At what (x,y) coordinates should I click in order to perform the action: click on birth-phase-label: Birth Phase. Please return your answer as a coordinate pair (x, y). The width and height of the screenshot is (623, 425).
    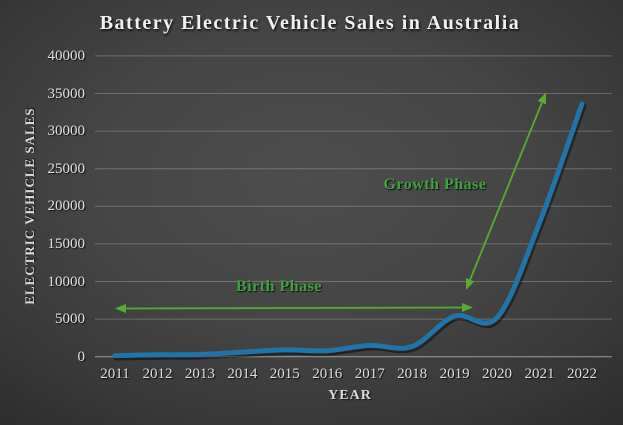
    Looking at the image, I should click on (279, 286).